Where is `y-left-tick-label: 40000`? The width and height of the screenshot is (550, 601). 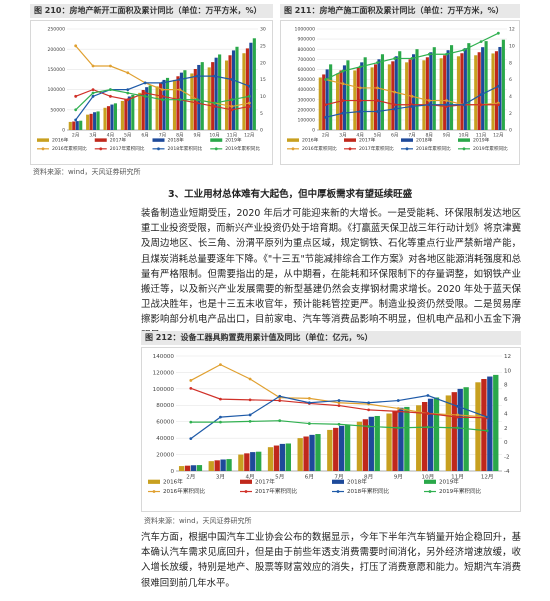 y-left-tick-label: 40000 is located at coordinates (165, 439).